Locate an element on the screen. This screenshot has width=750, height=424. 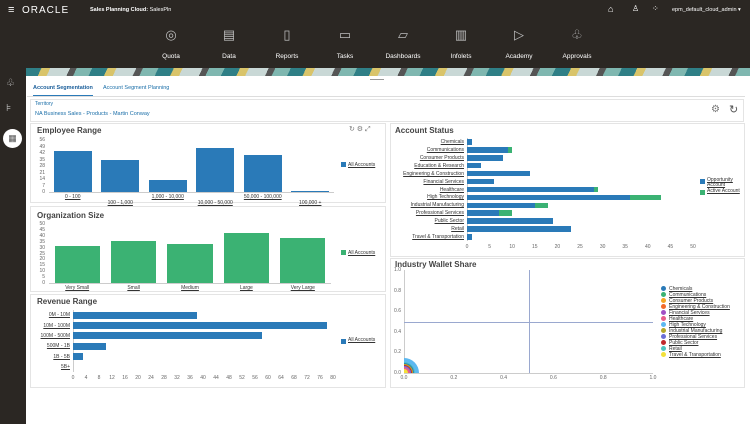
legend-item: Public Sector is located at coordinates (679, 343).